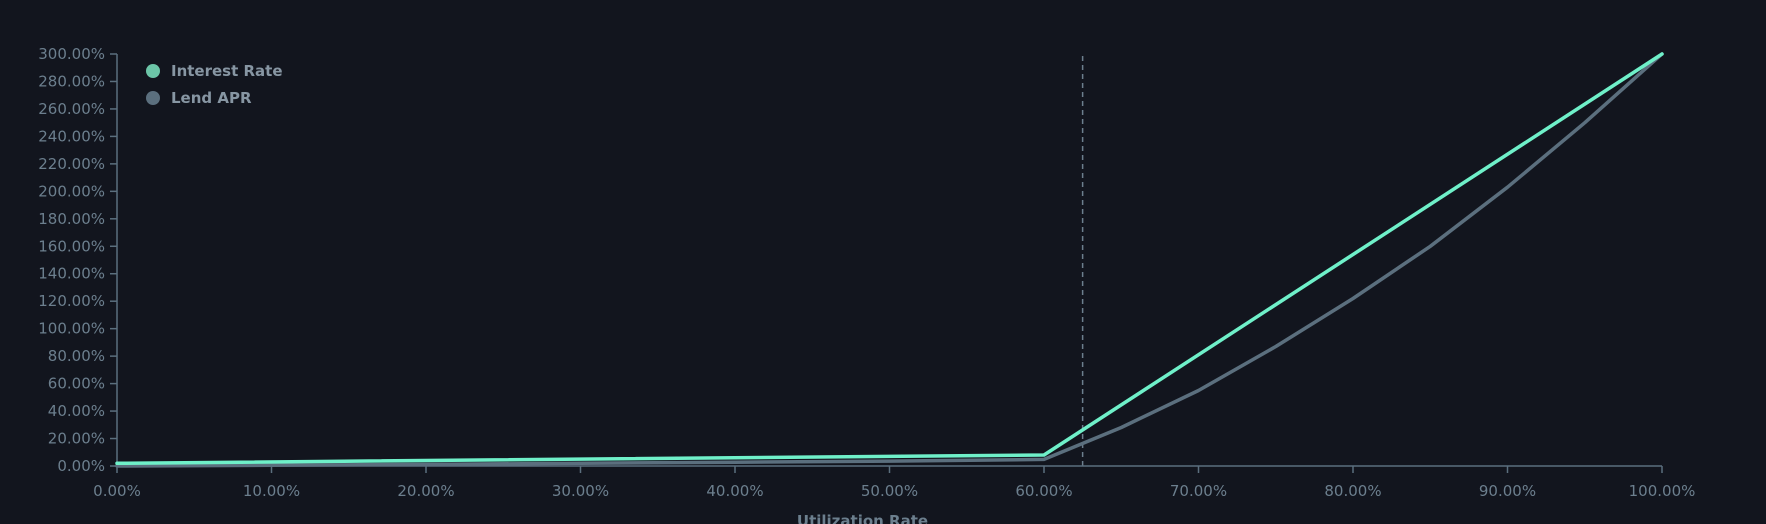 This screenshot has height=524, width=1766. Describe the element at coordinates (71, 191) in the screenshot. I see `y-tick-label: 200.00%` at that location.